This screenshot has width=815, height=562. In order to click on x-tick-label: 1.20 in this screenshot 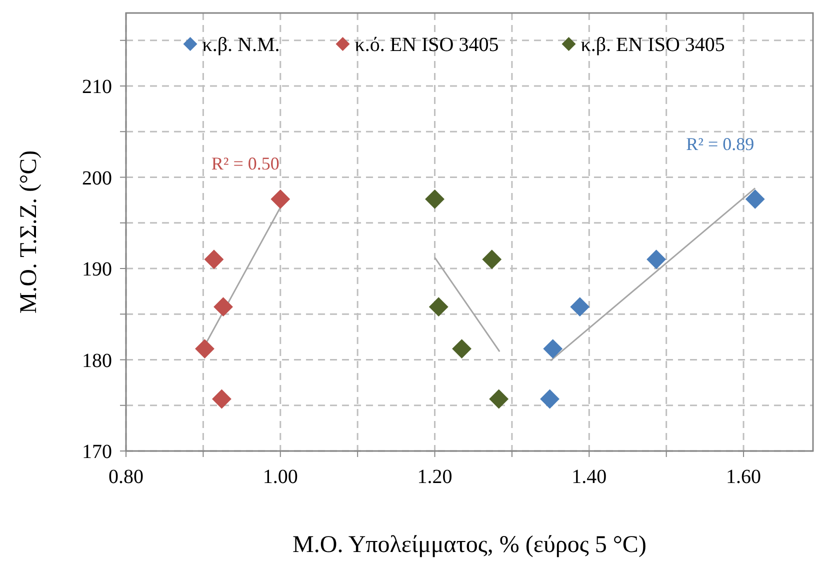, I will do `click(434, 477)`.